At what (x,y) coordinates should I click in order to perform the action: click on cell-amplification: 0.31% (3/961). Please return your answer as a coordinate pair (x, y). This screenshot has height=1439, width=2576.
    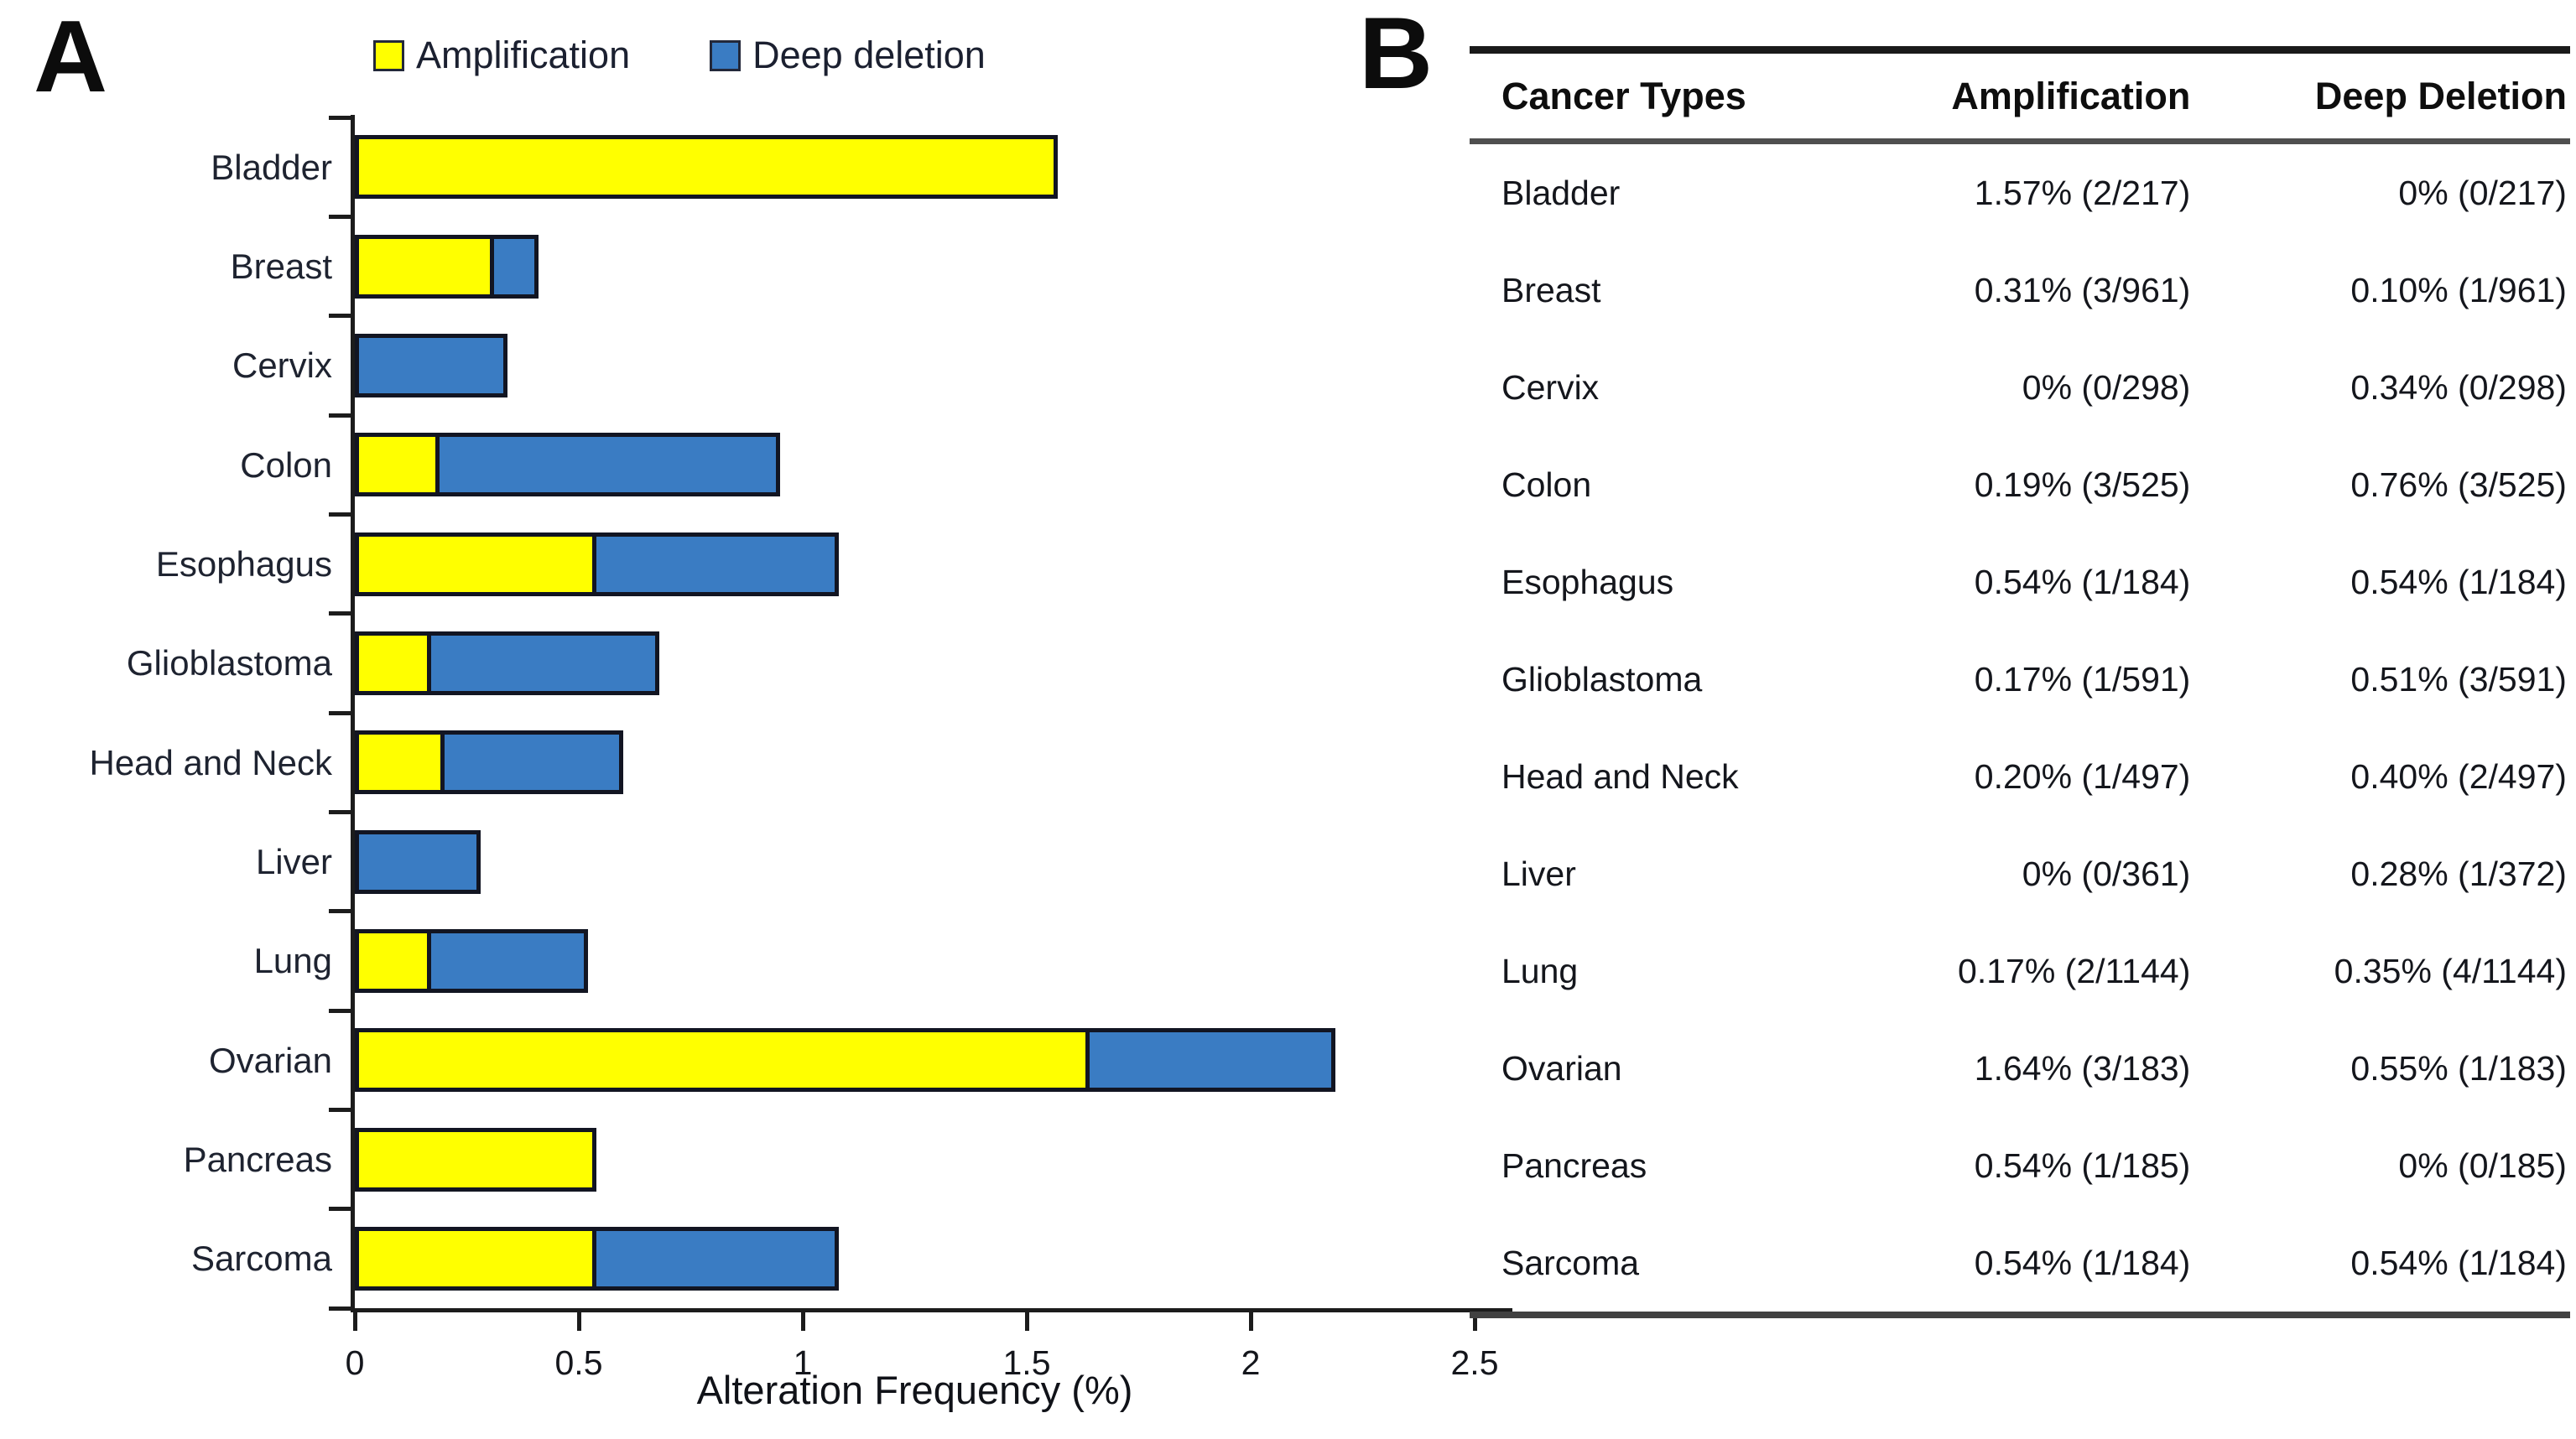
    Looking at the image, I should click on (2082, 289).